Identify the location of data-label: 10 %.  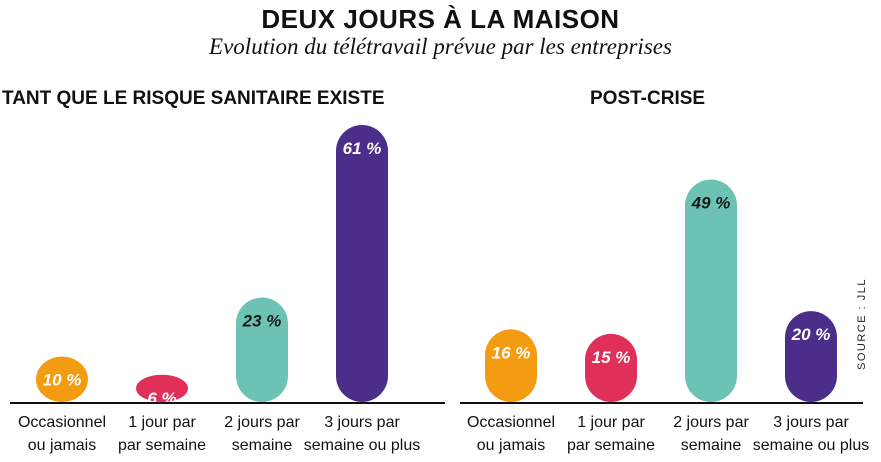
(62, 380).